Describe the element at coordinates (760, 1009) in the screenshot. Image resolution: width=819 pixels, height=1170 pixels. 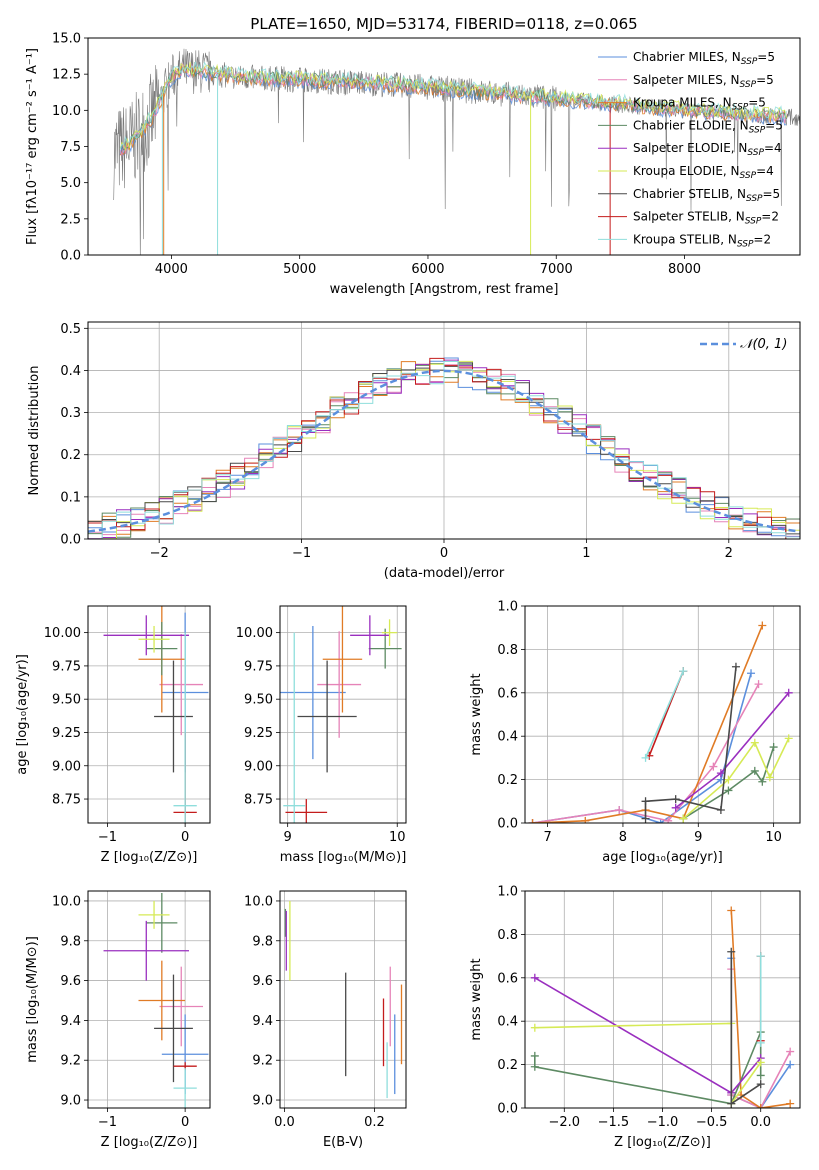
I see `weight-series-line` at that location.